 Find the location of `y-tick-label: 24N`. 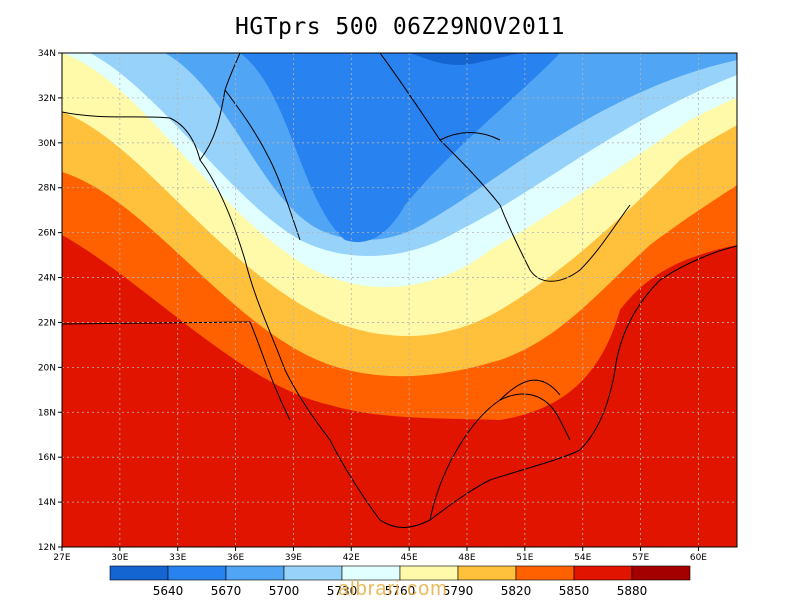

y-tick-label: 24N is located at coordinates (47, 279).